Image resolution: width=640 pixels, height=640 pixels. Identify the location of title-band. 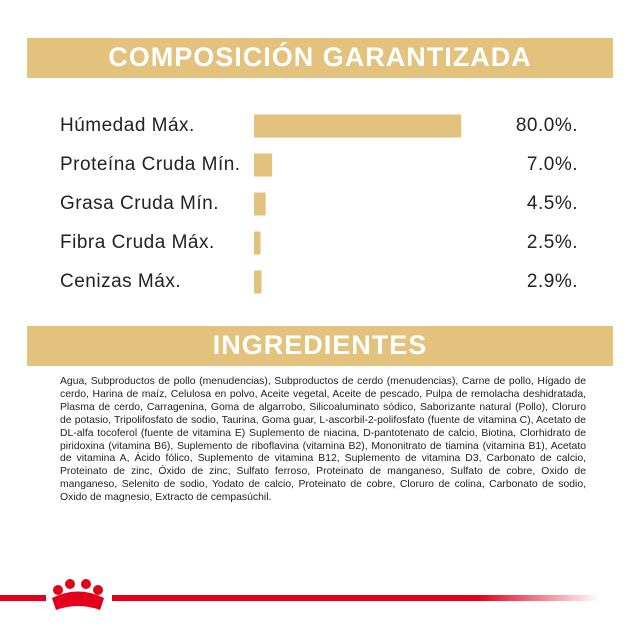
(320, 58).